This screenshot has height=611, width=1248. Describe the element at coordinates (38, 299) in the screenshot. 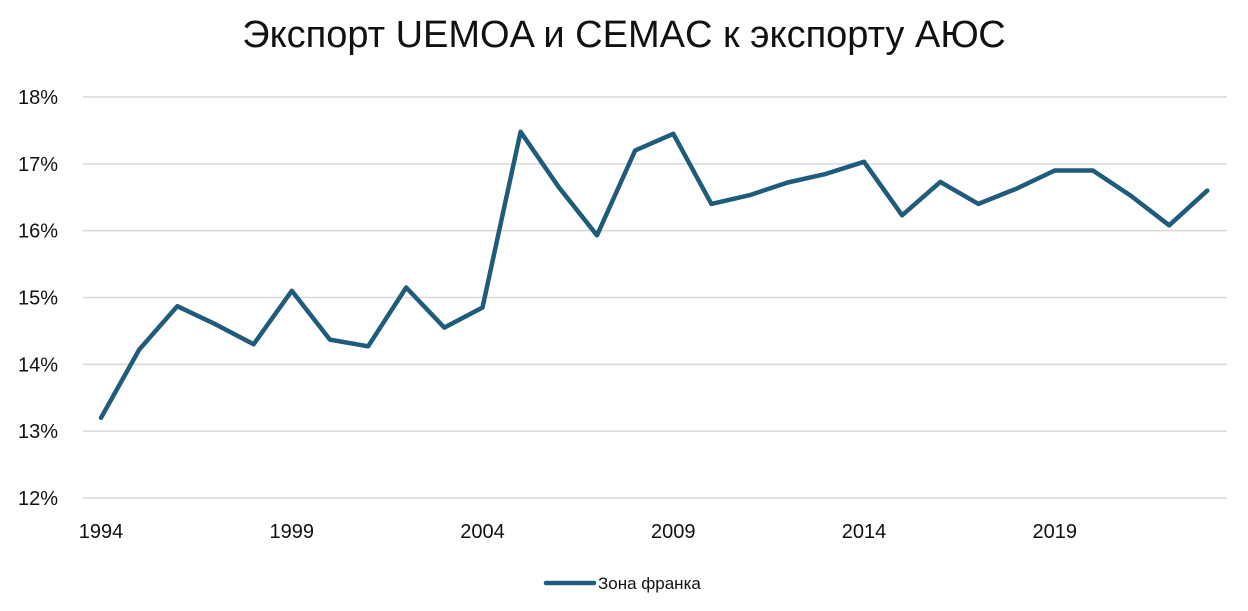

I see `y-tick-label: 15%` at that location.